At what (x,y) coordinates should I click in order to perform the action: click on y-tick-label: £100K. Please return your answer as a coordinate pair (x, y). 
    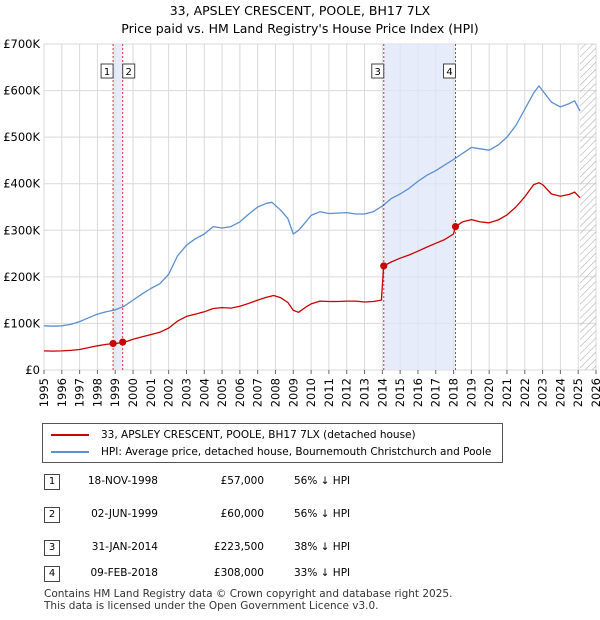
    Looking at the image, I should click on (21, 323).